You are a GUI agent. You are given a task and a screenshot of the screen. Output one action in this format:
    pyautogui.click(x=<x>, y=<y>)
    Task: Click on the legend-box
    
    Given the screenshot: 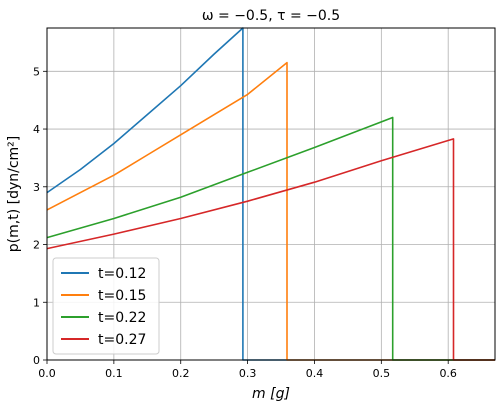 What is the action you would take?
    pyautogui.click(x=106, y=306)
    